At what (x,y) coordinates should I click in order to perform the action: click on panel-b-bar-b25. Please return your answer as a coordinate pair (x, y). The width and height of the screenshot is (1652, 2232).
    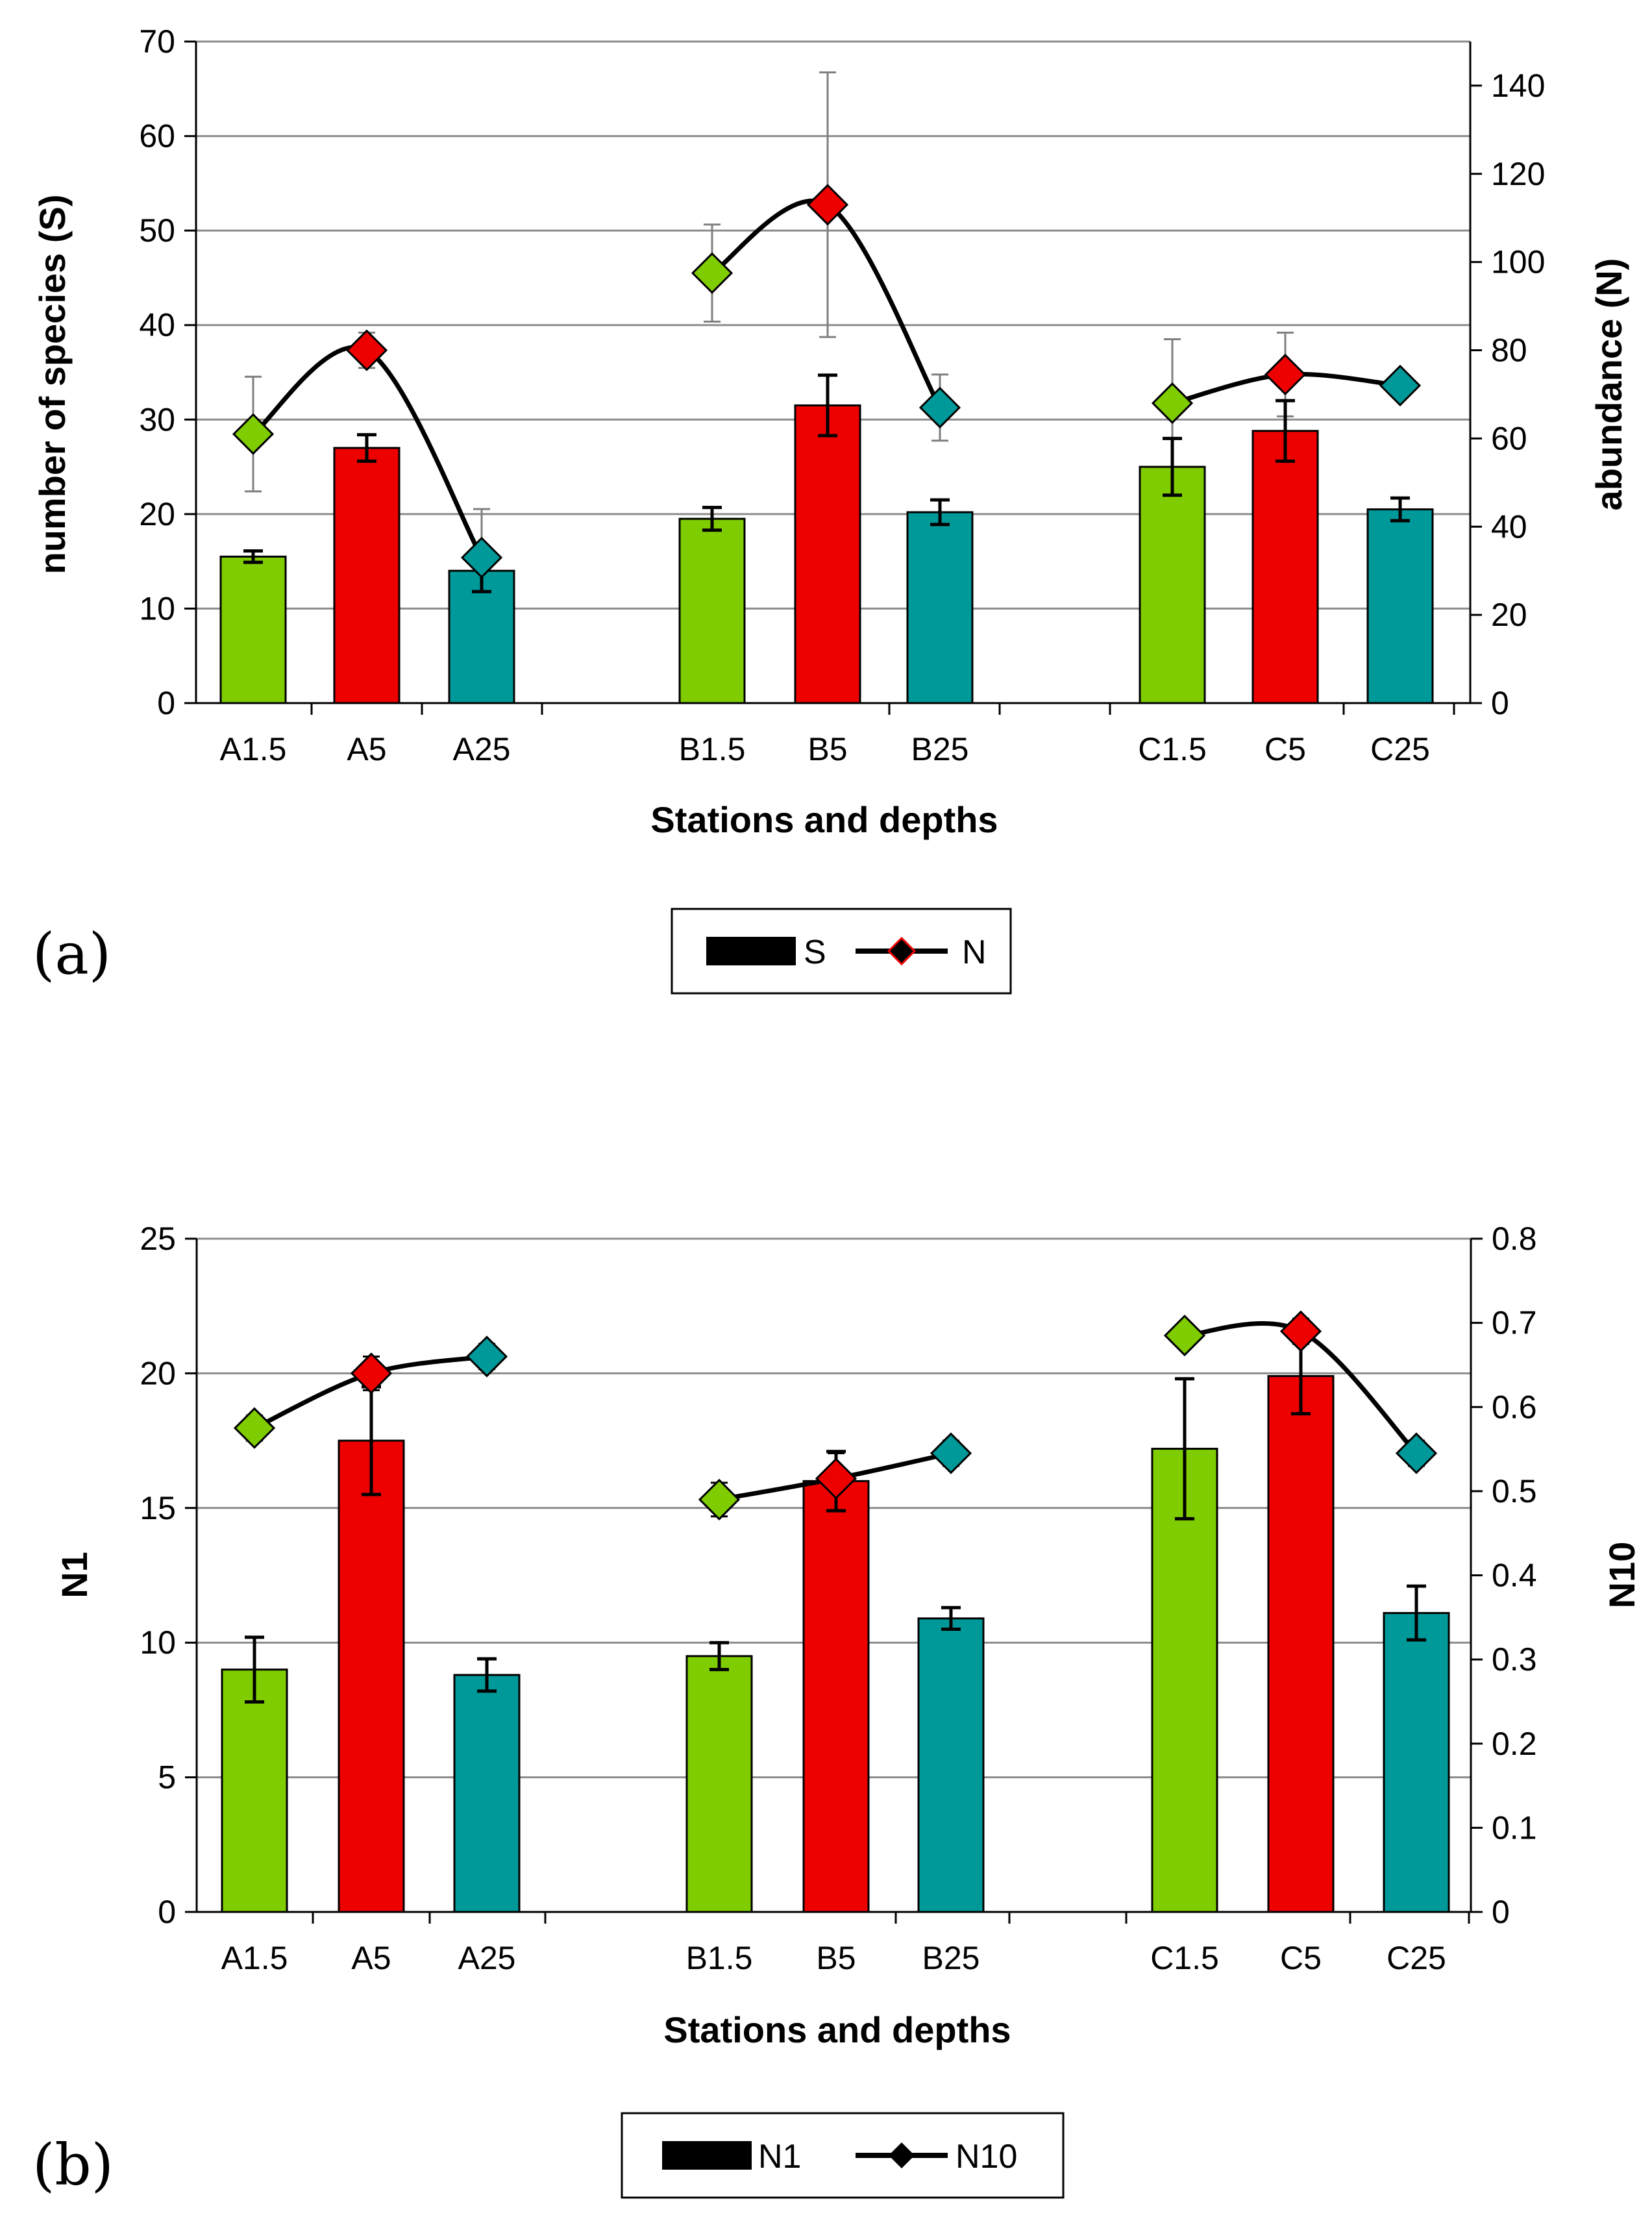
    Looking at the image, I should click on (951, 1765).